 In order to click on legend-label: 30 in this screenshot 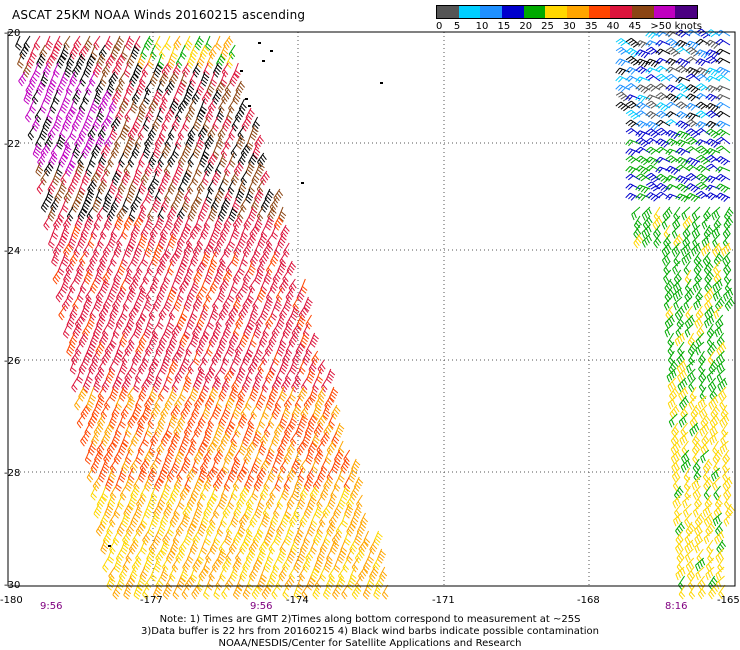, I will do `click(569, 26)`.